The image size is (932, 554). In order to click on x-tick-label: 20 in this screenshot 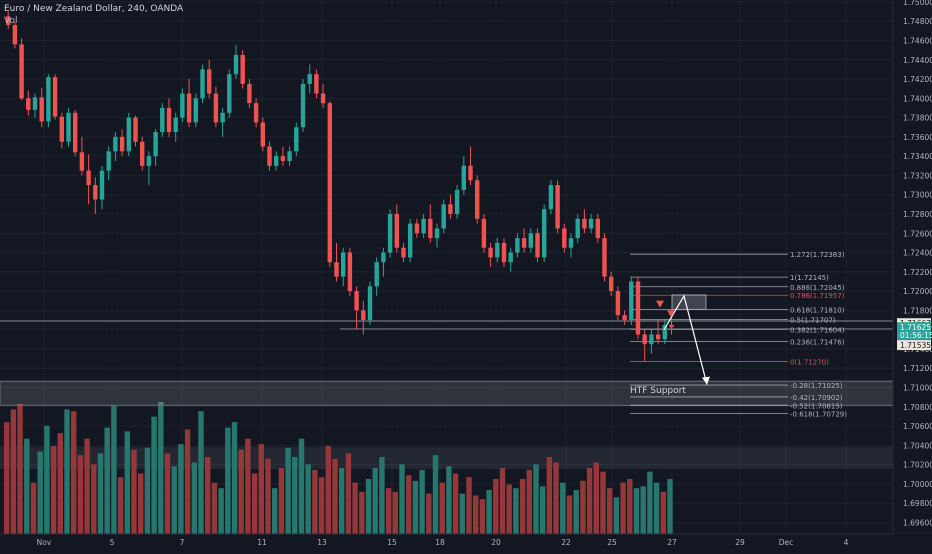, I will do `click(496, 542)`.